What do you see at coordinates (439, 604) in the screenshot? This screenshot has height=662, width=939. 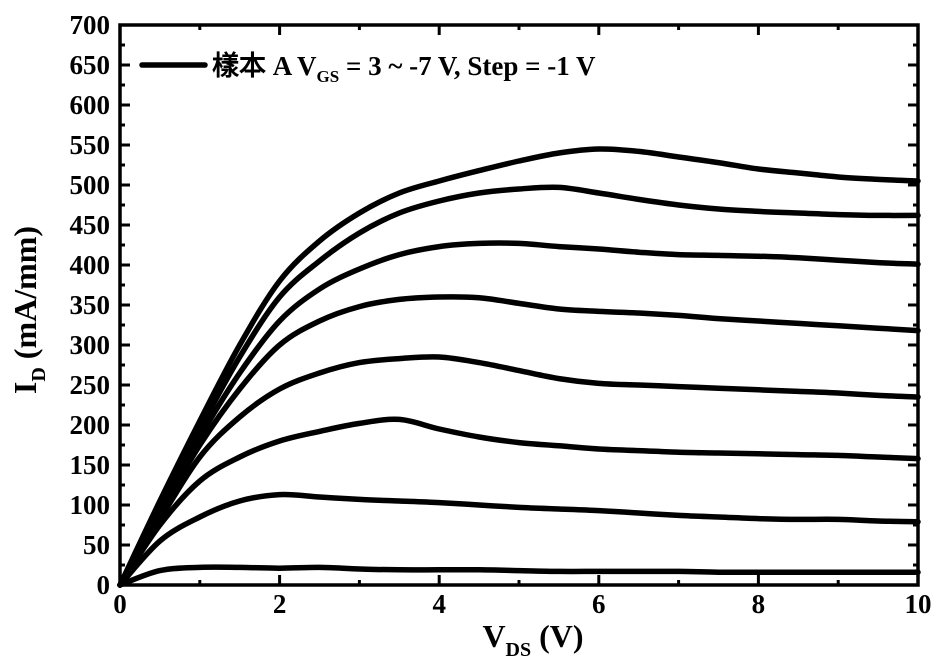 I see `x-tick-label: 4` at bounding box center [439, 604].